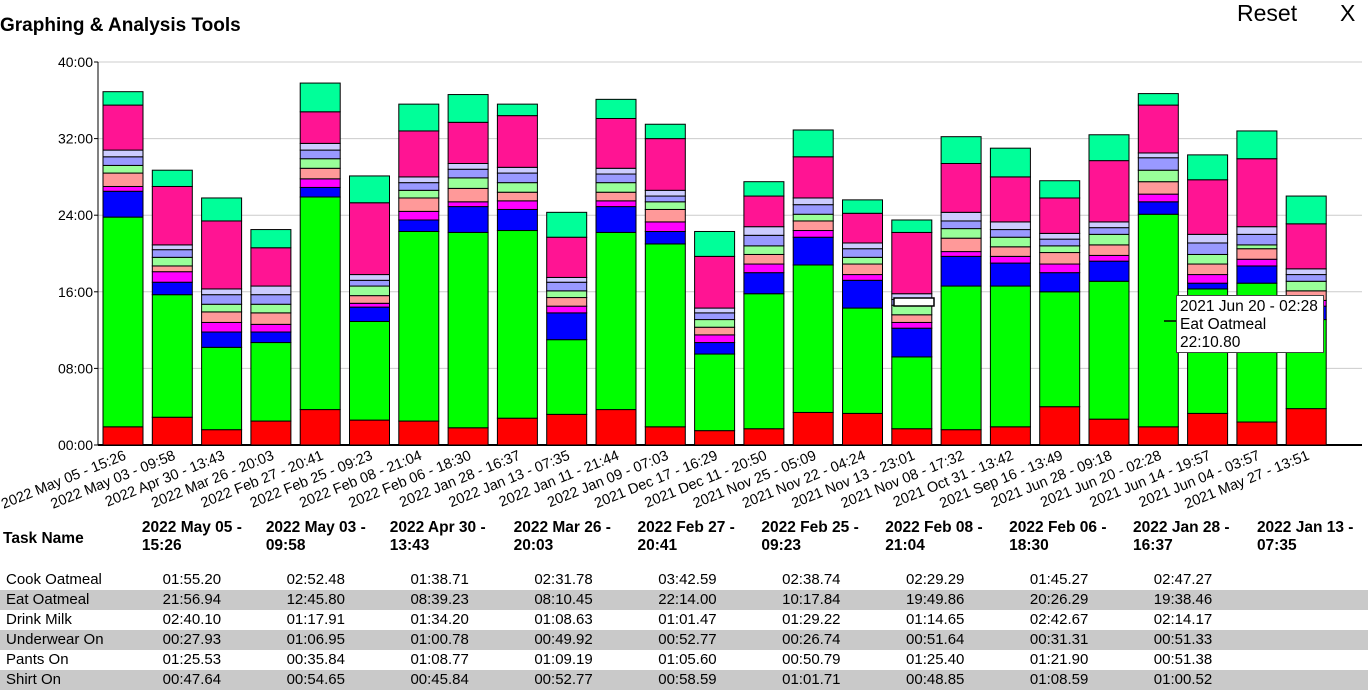  Describe the element at coordinates (437, 536) in the screenshot. I see `date-column-header: 2022 Apr 30 - 13:43` at that location.